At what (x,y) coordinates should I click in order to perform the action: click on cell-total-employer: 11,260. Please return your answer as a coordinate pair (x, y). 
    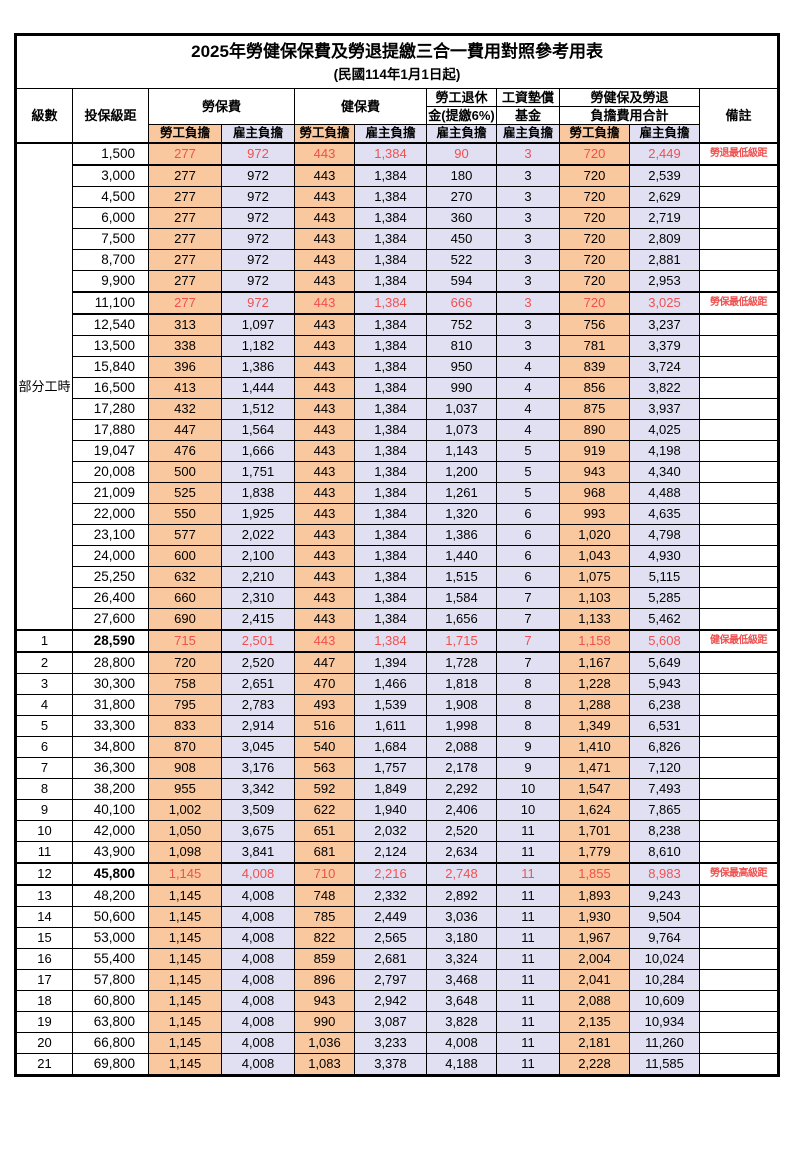
    Looking at the image, I should click on (664, 1043).